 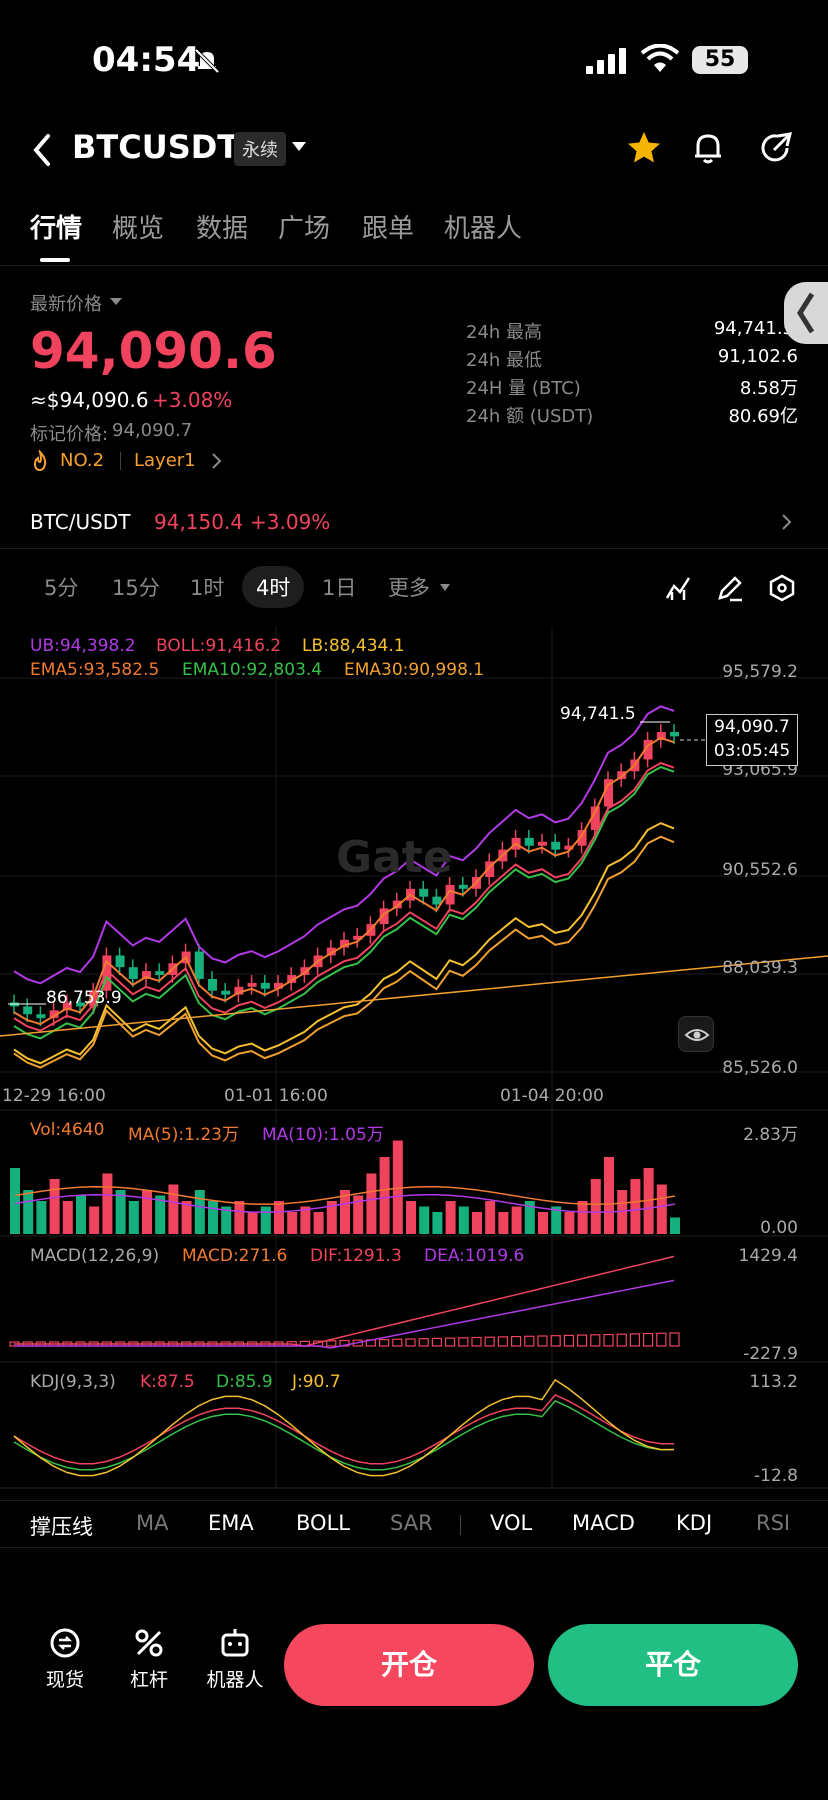 What do you see at coordinates (65, 1659) in the screenshot?
I see `spot-button: 现货` at bounding box center [65, 1659].